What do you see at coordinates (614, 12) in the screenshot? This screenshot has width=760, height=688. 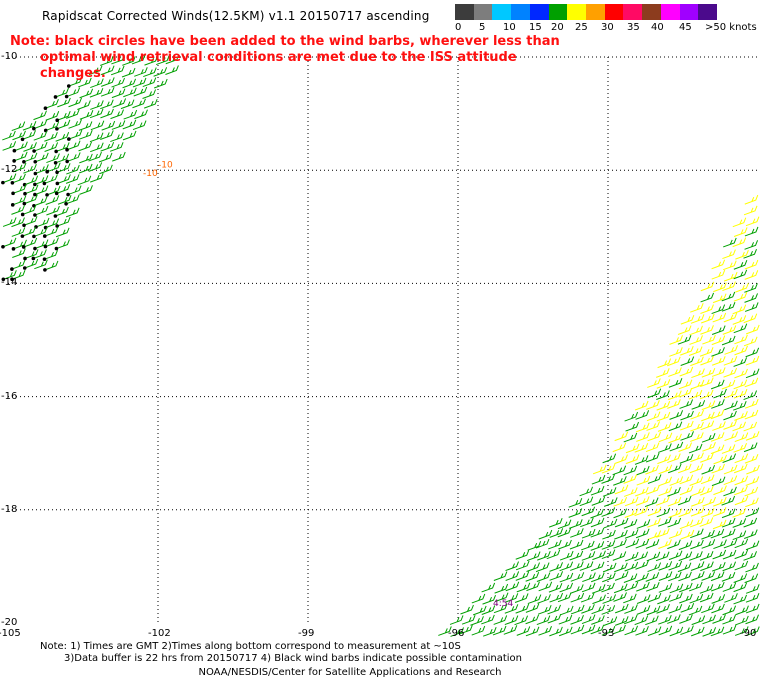 I see `legend-swatch` at bounding box center [614, 12].